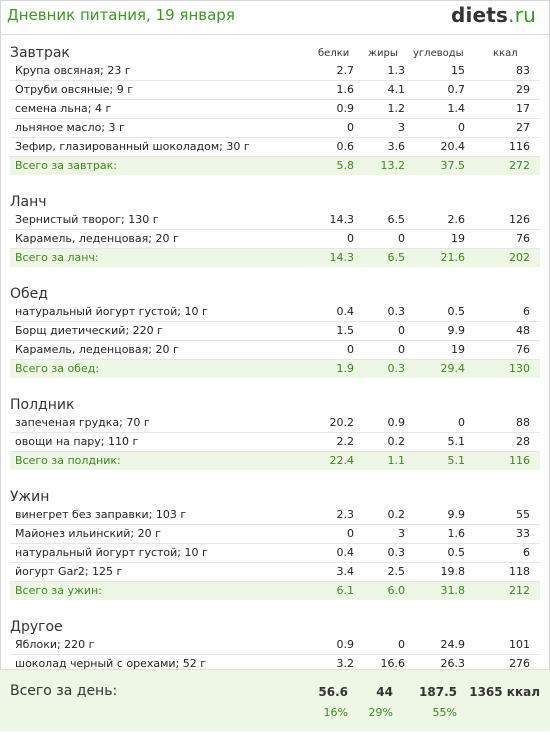 The image size is (550, 742). I want to click on food-row: Борщ диетический; 220 г 1.5 0 9.9 48, so click(275, 331).